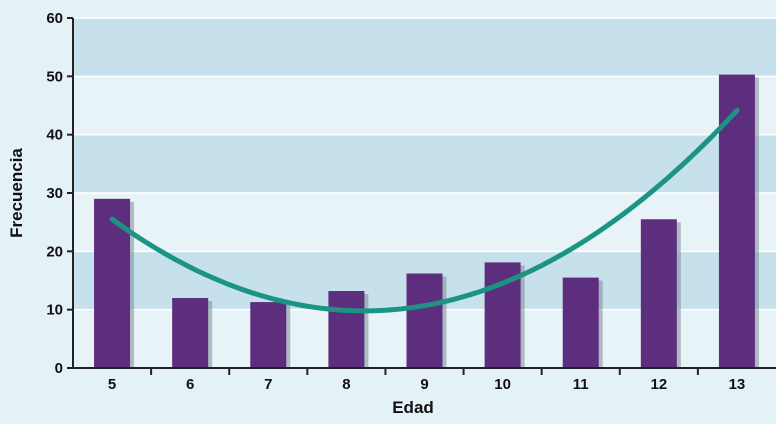 The height and width of the screenshot is (424, 776). What do you see at coordinates (54, 76) in the screenshot?
I see `y-tick-label: 50` at bounding box center [54, 76].